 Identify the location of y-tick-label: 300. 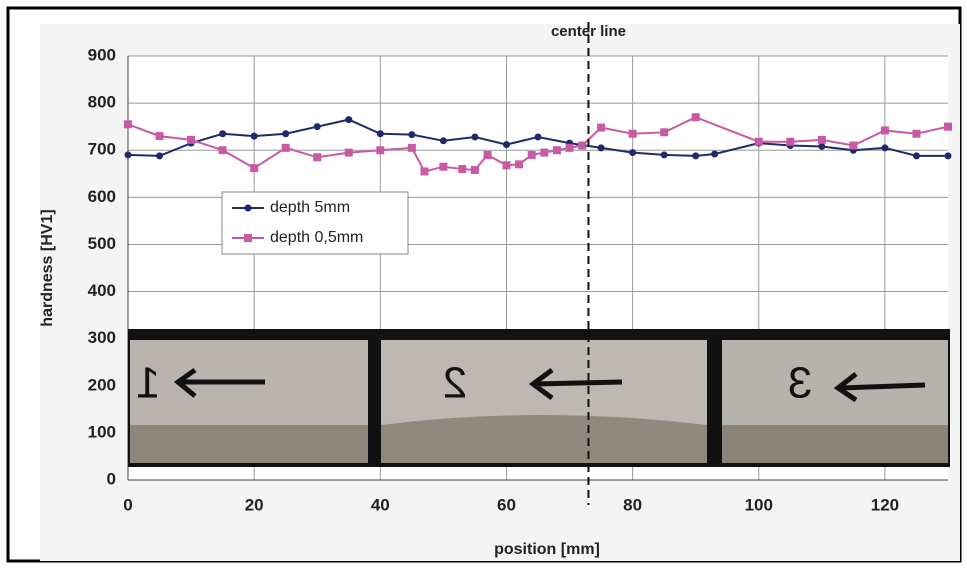
(102, 337).